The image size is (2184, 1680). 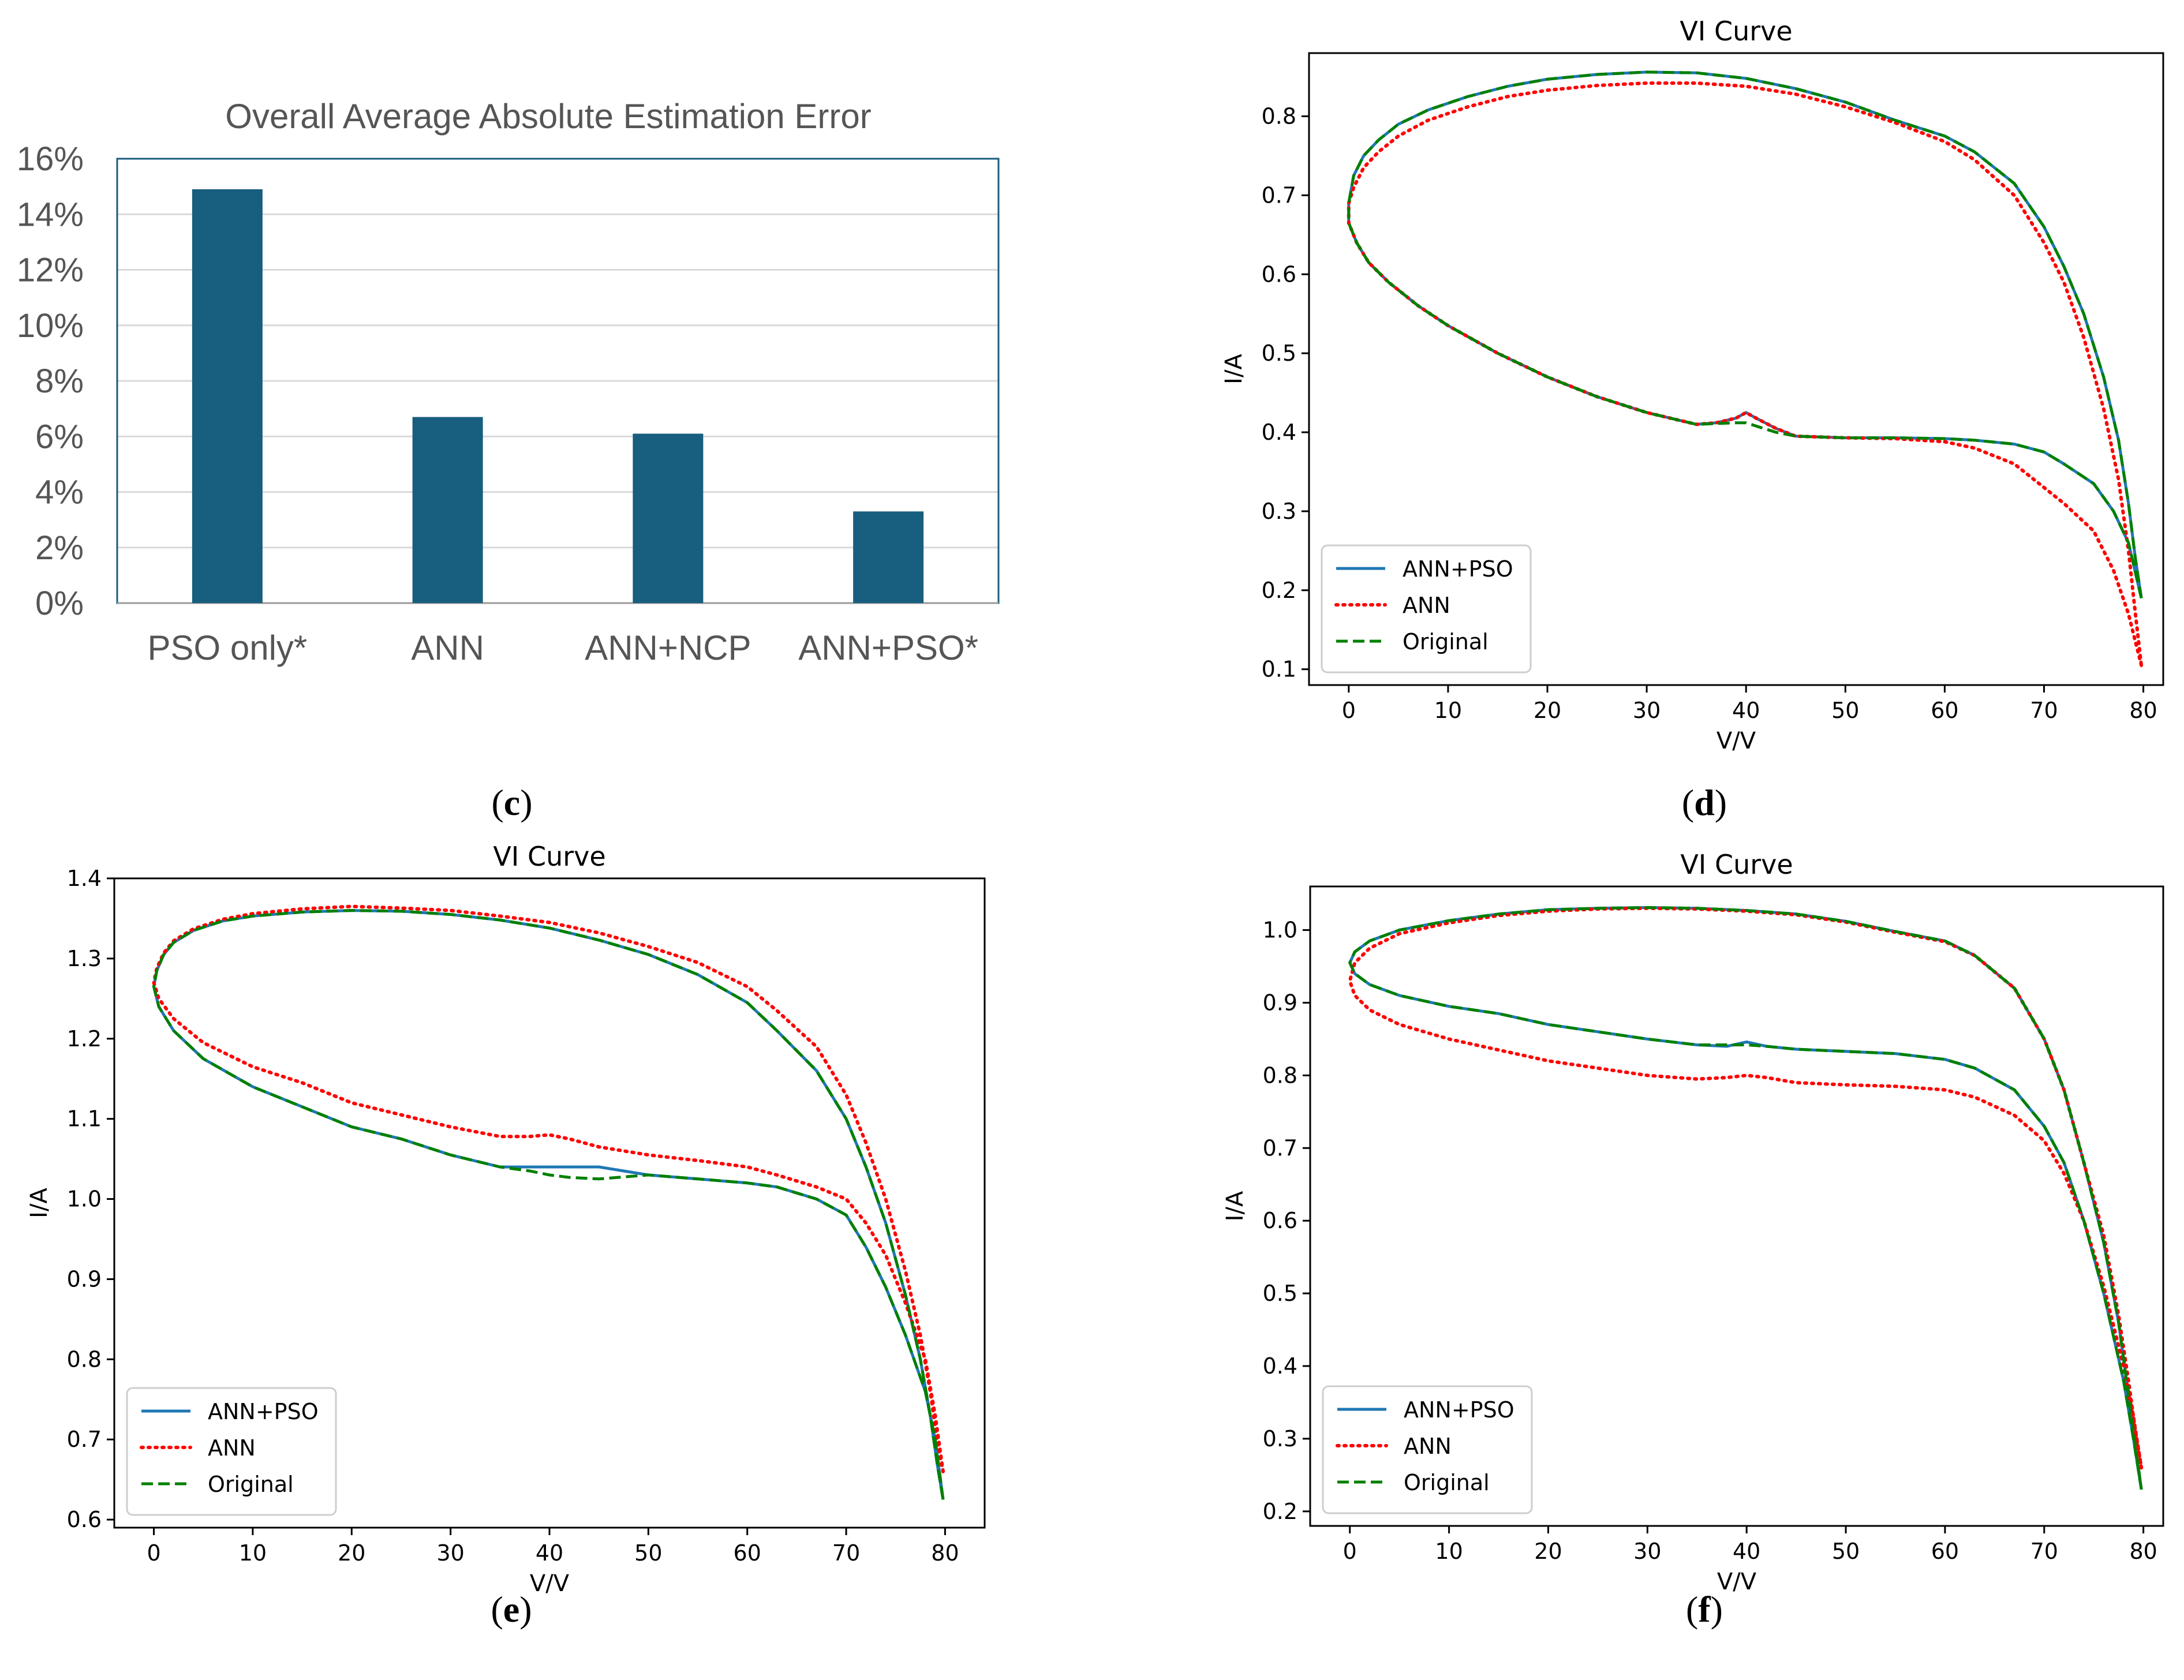 I want to click on x-tick-label: PSO only*, so click(x=227, y=648).